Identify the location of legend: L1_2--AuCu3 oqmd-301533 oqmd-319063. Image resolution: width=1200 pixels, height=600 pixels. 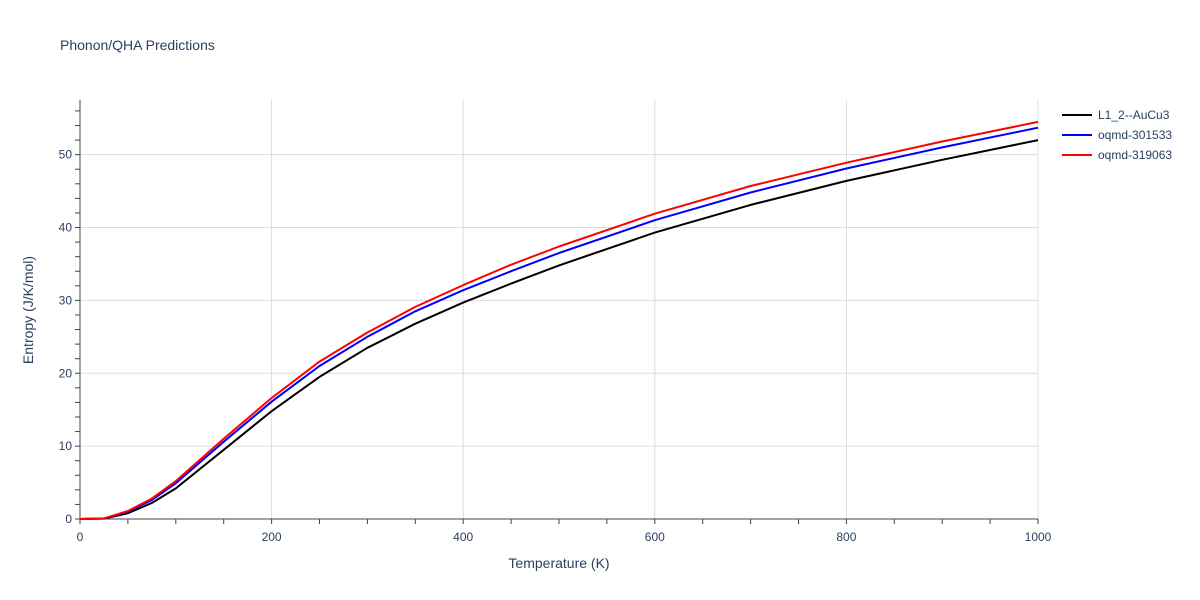
(1117, 135).